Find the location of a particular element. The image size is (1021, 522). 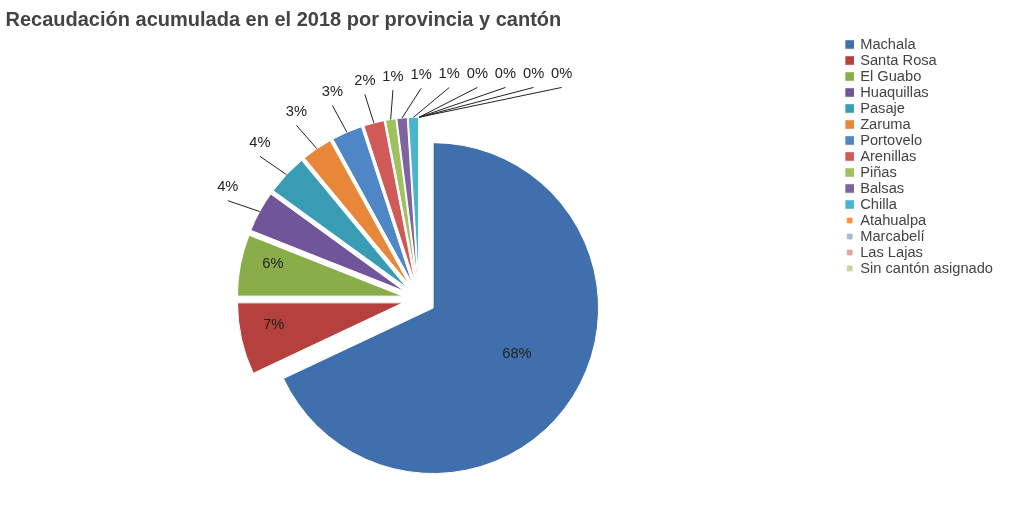

legend-label: Huaquillas is located at coordinates (894, 92).